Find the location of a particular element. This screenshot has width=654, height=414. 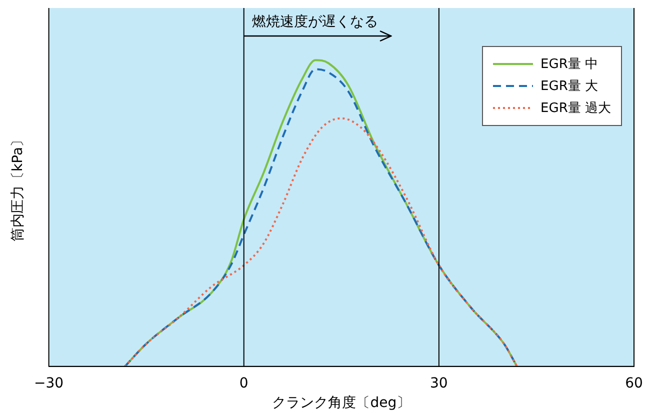

legend-label: EGR量 過大 is located at coordinates (575, 108).